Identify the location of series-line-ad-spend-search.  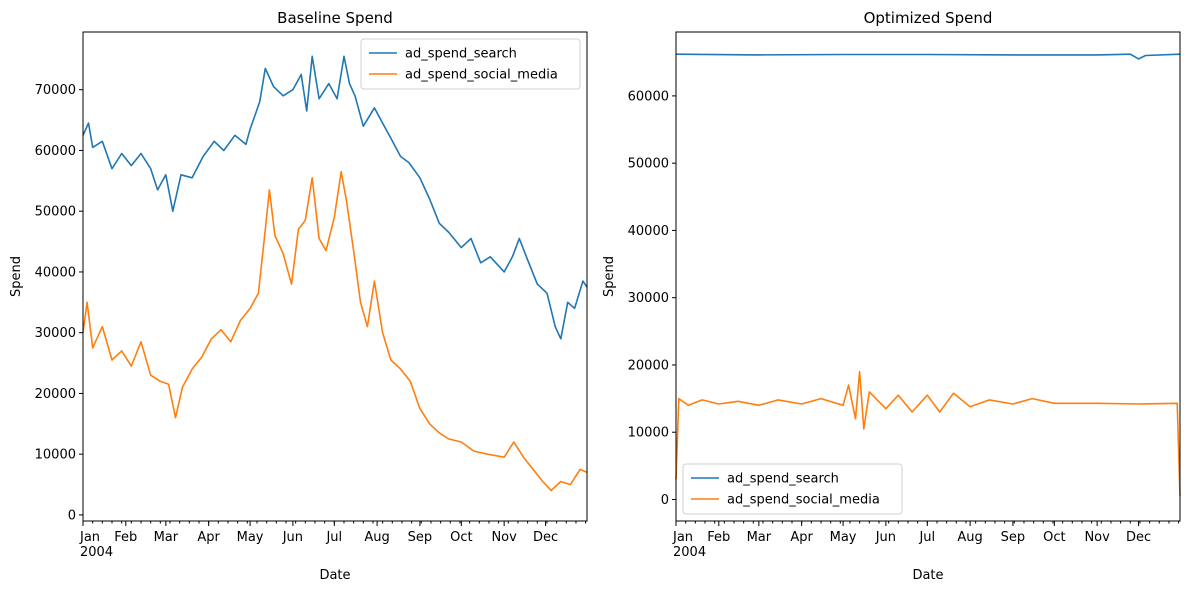
(928, 56).